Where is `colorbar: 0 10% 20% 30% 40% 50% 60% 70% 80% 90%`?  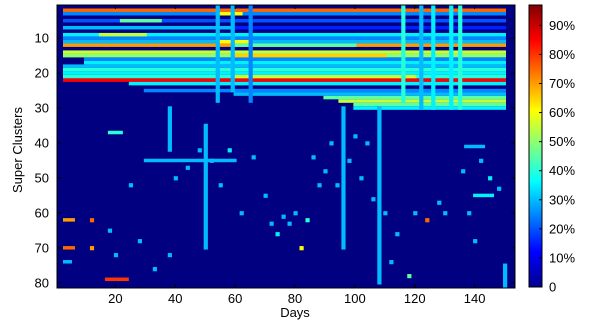
colorbar: 0 10% 20% 30% 40% 50% 60% 70% 80% 90% is located at coordinates (551, 149).